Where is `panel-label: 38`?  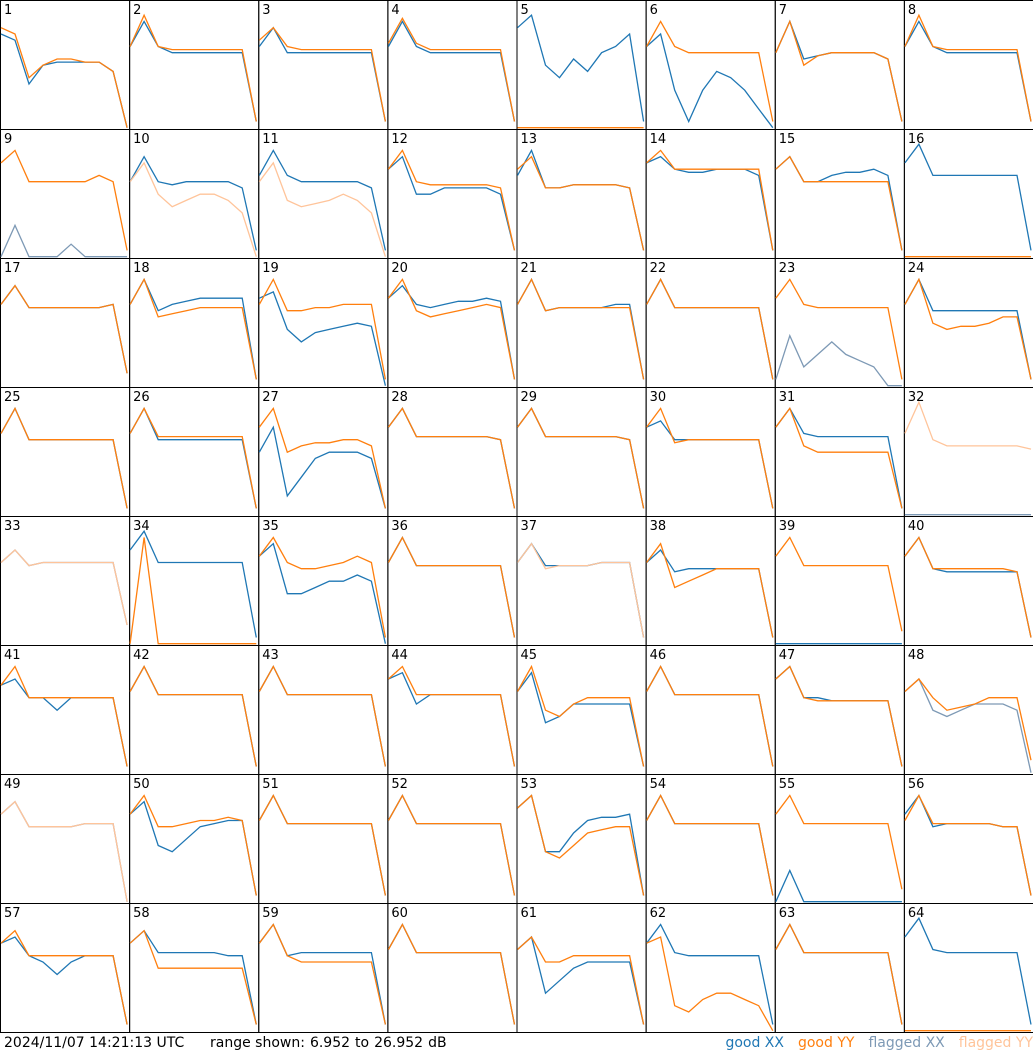 panel-label: 38 is located at coordinates (658, 526).